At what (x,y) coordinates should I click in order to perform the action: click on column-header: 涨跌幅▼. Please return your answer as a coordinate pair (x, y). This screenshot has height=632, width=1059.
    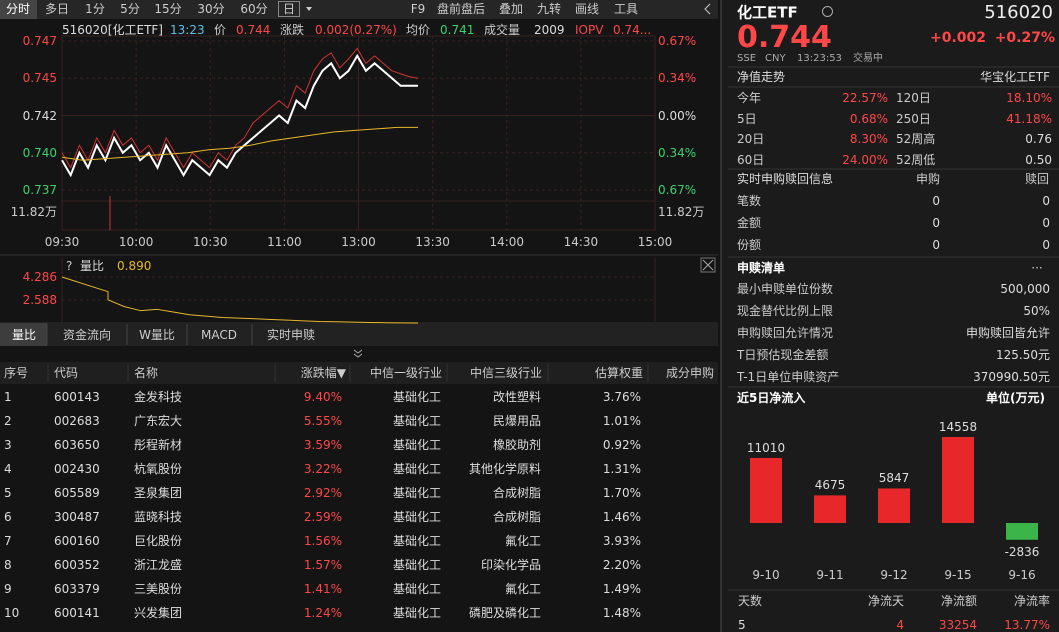
    Looking at the image, I should click on (323, 373).